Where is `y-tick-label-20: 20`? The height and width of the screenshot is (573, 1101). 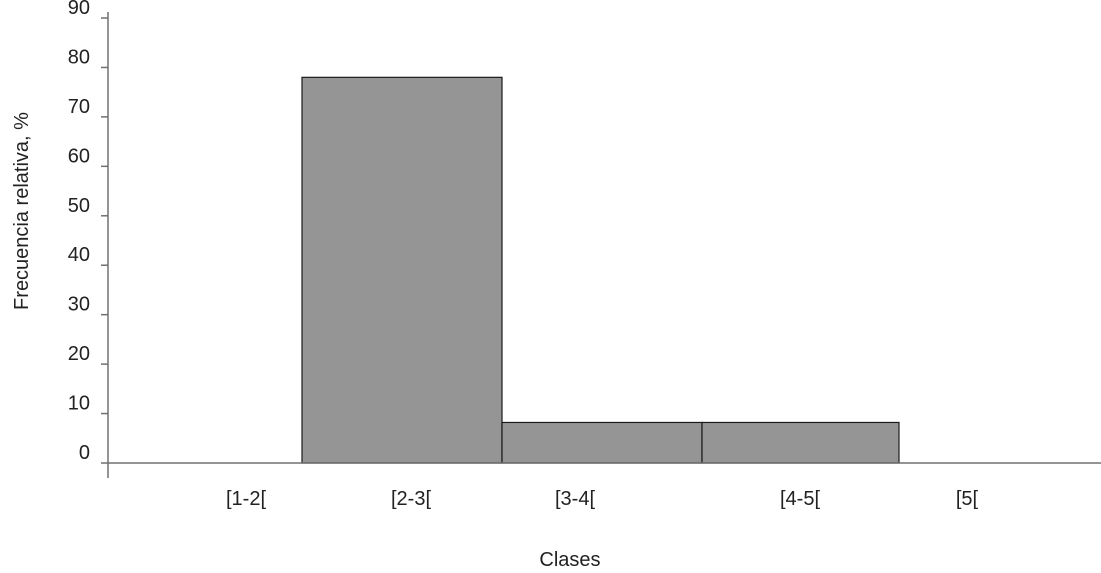 y-tick-label-20: 20 is located at coordinates (79, 354).